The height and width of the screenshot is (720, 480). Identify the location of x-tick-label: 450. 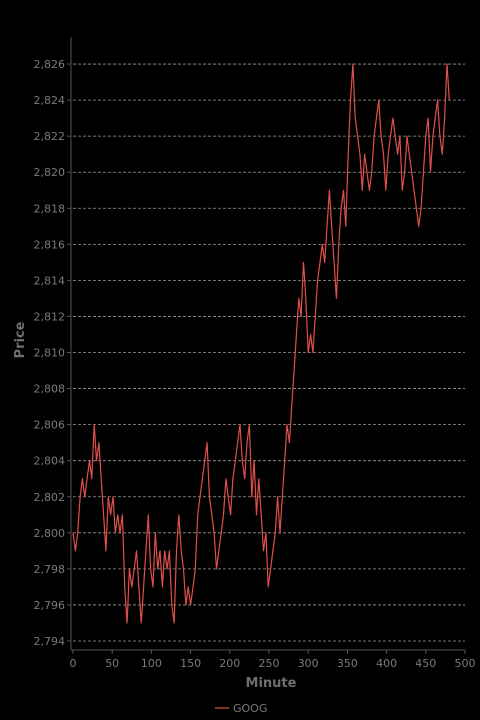
(425, 663).